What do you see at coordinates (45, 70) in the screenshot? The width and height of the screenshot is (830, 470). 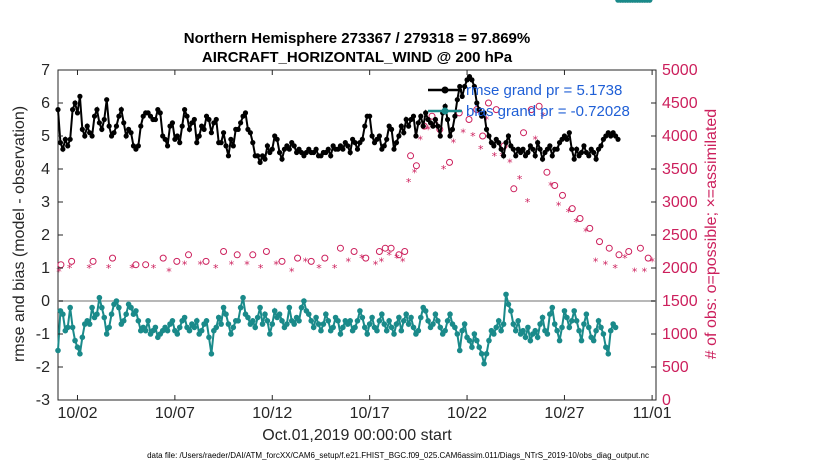 I see `y-left-tick-label: 7` at bounding box center [45, 70].